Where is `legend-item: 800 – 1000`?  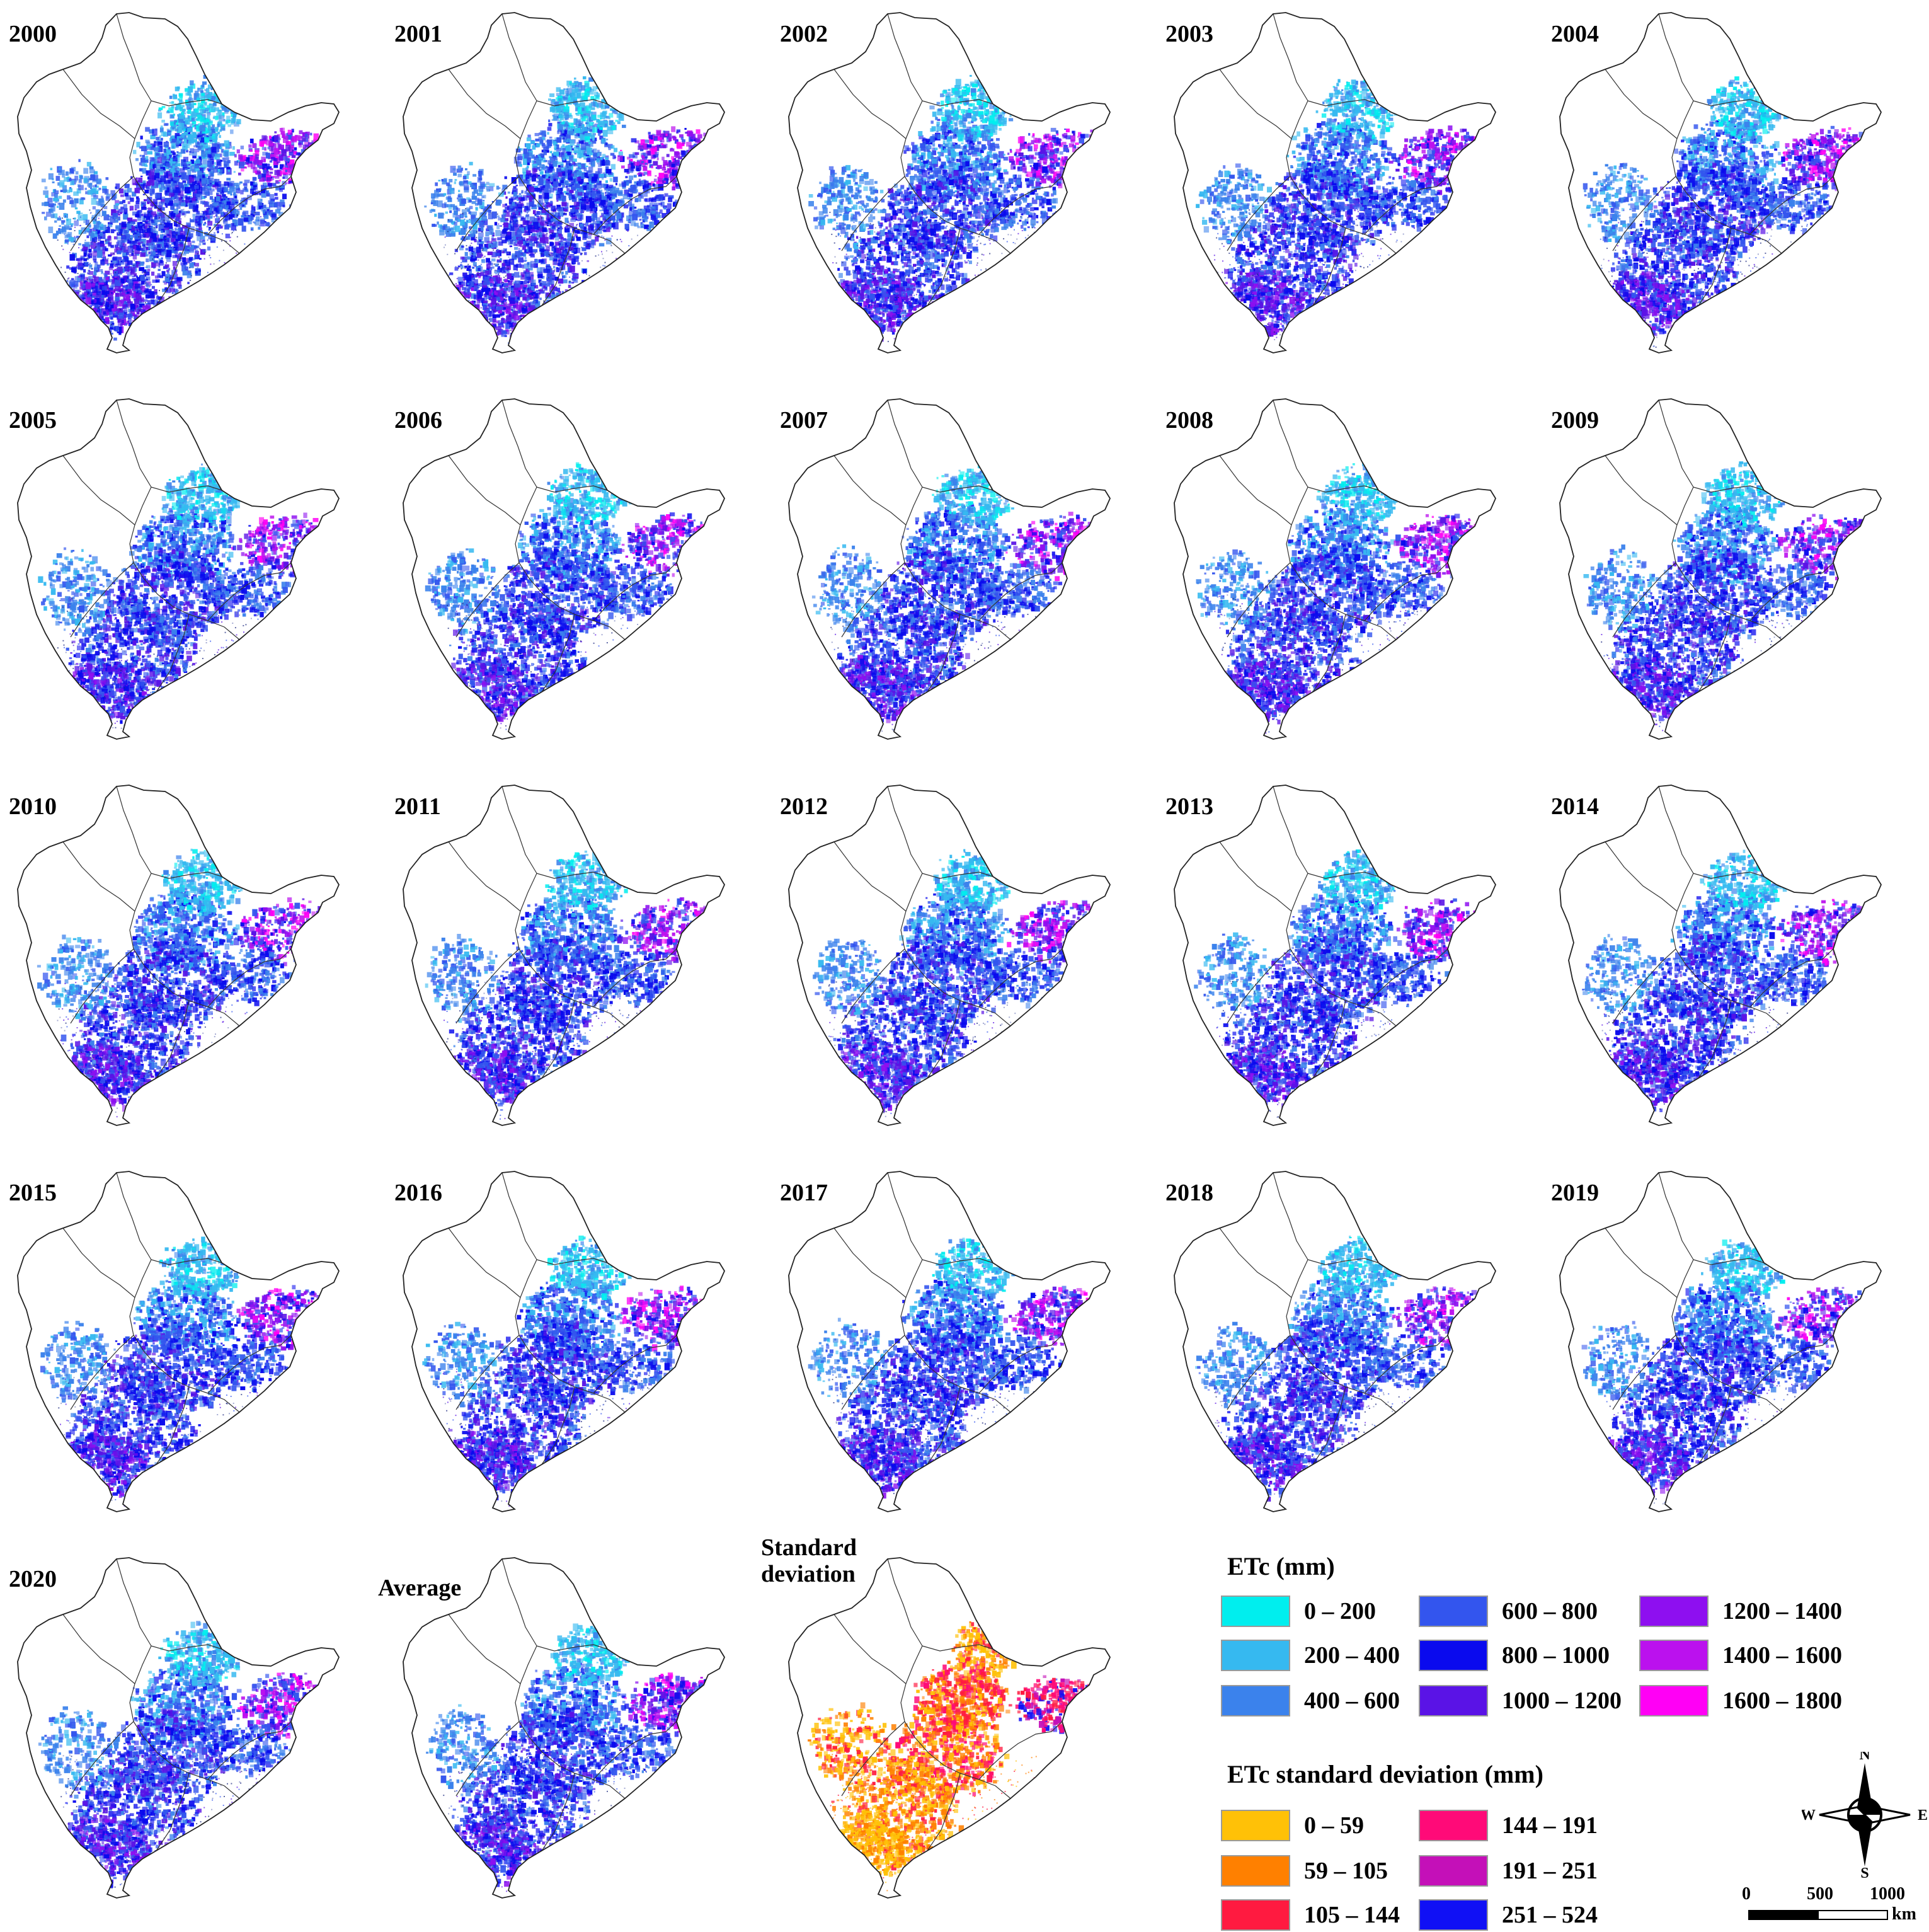 legend-item: 800 – 1000 is located at coordinates (1514, 1655).